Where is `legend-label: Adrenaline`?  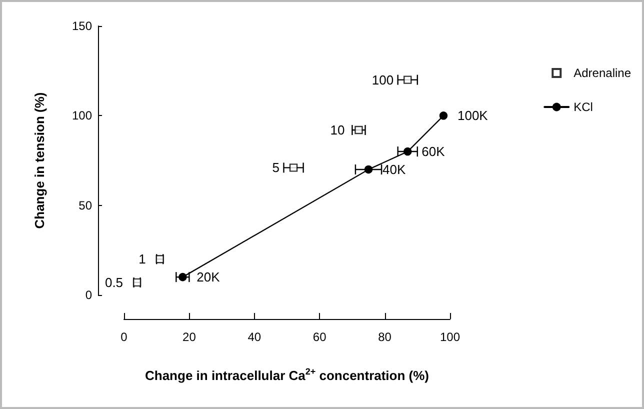 legend-label: Adrenaline is located at coordinates (603, 73).